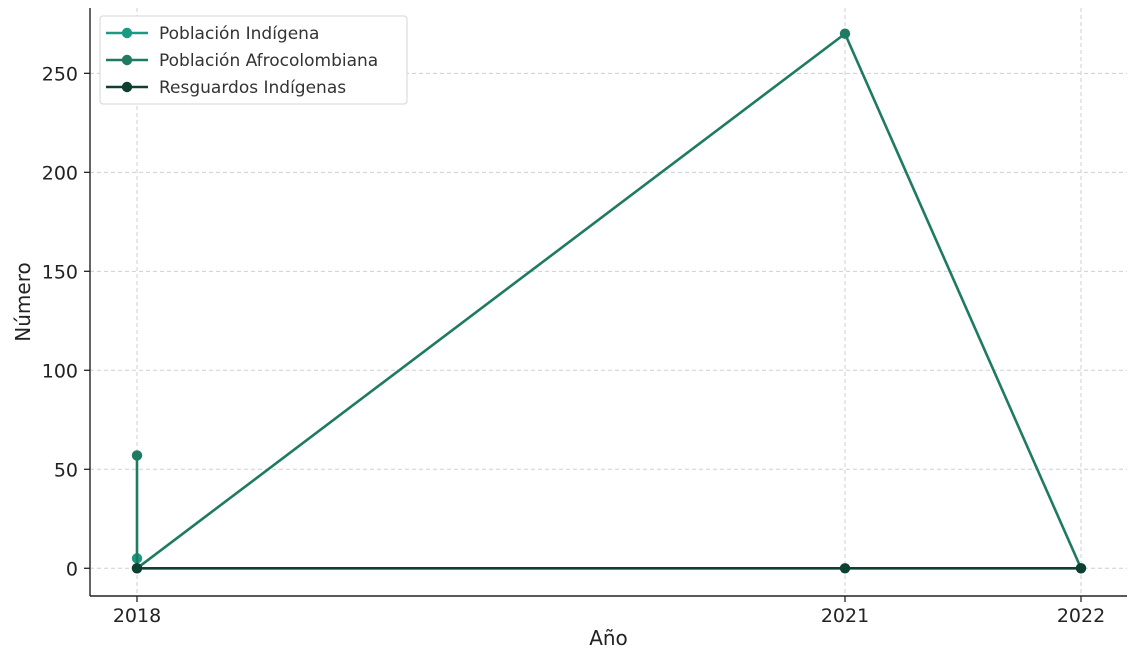 This screenshot has height=651, width=1129. I want to click on y-axis-title: Número, so click(23, 301).